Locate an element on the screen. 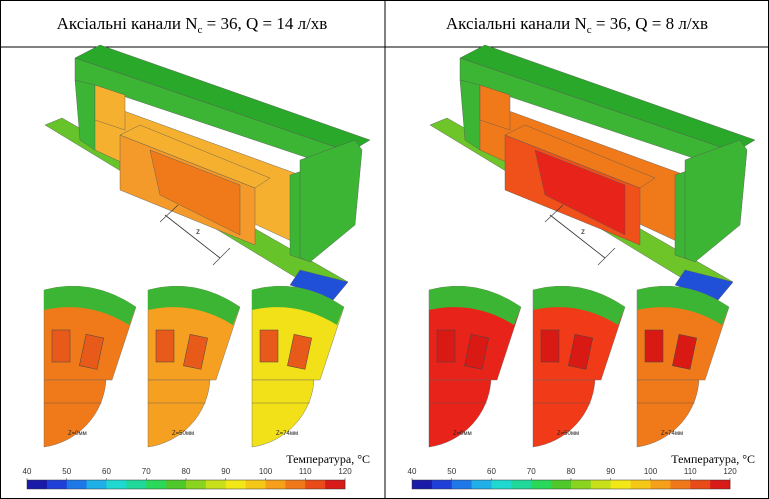 The width and height of the screenshot is (769, 499). column-header: Аксіальні канали Nc = 36, Q = 14 л/хв is located at coordinates (192, 25).